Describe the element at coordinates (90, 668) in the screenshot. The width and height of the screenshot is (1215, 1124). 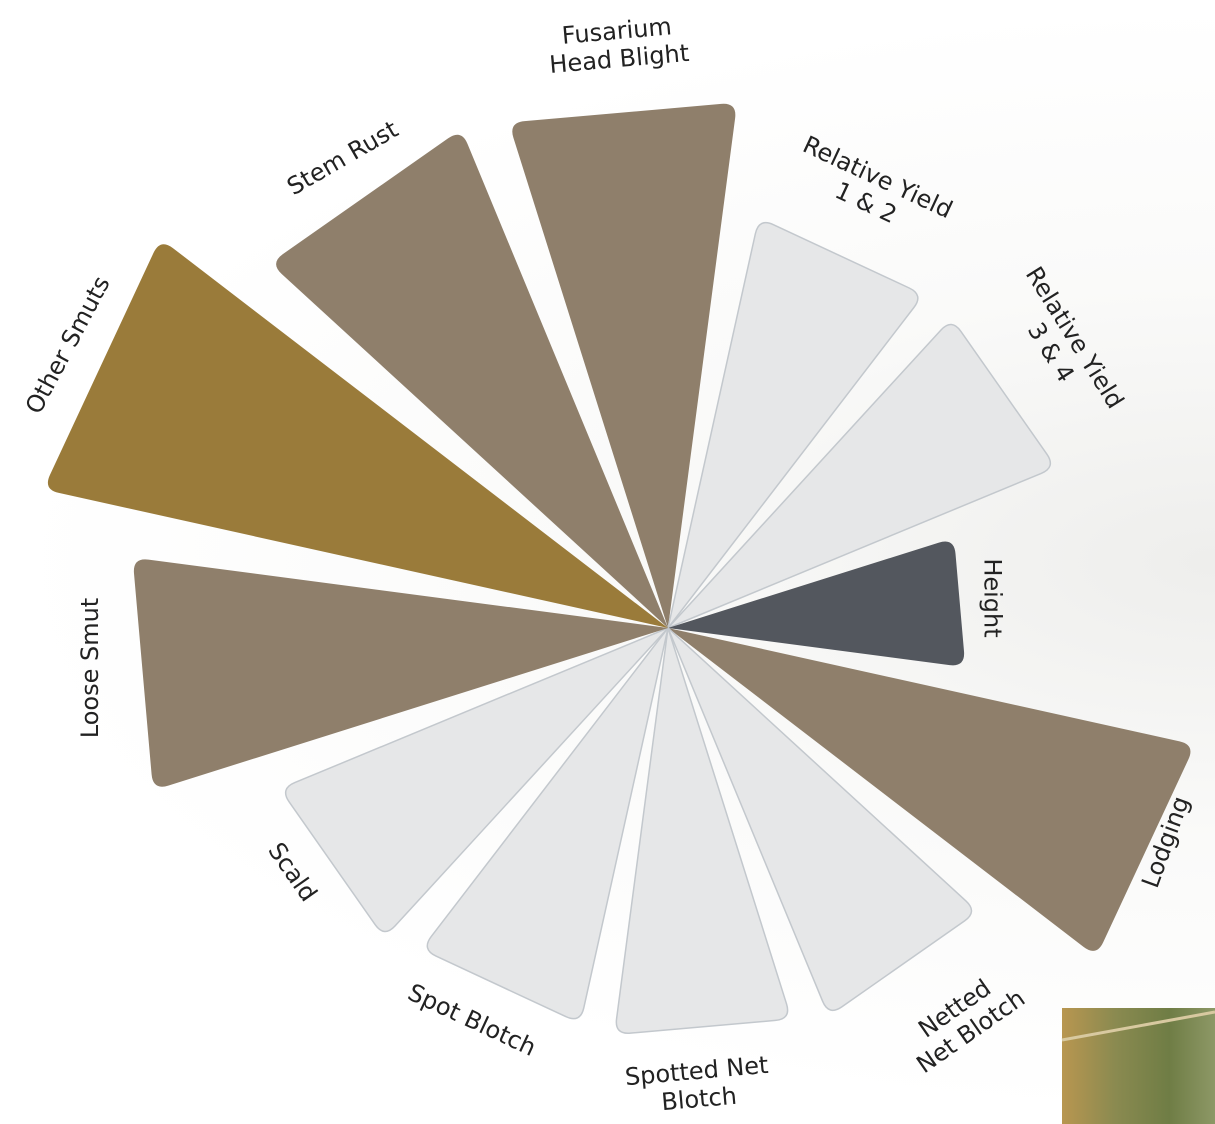
I see `category-label: Loose Smut` at that location.